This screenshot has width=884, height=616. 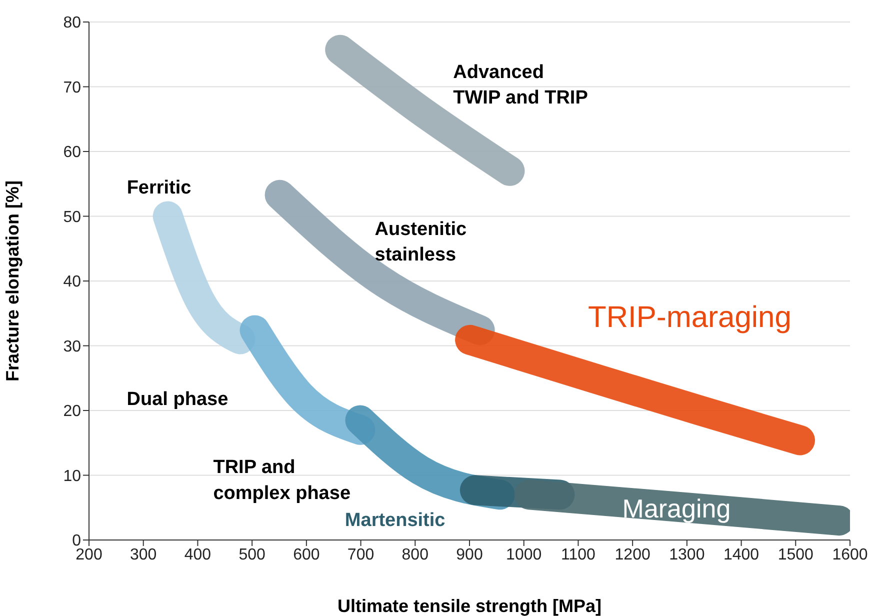 I want to click on y-tick-label: 10, so click(x=72, y=476).